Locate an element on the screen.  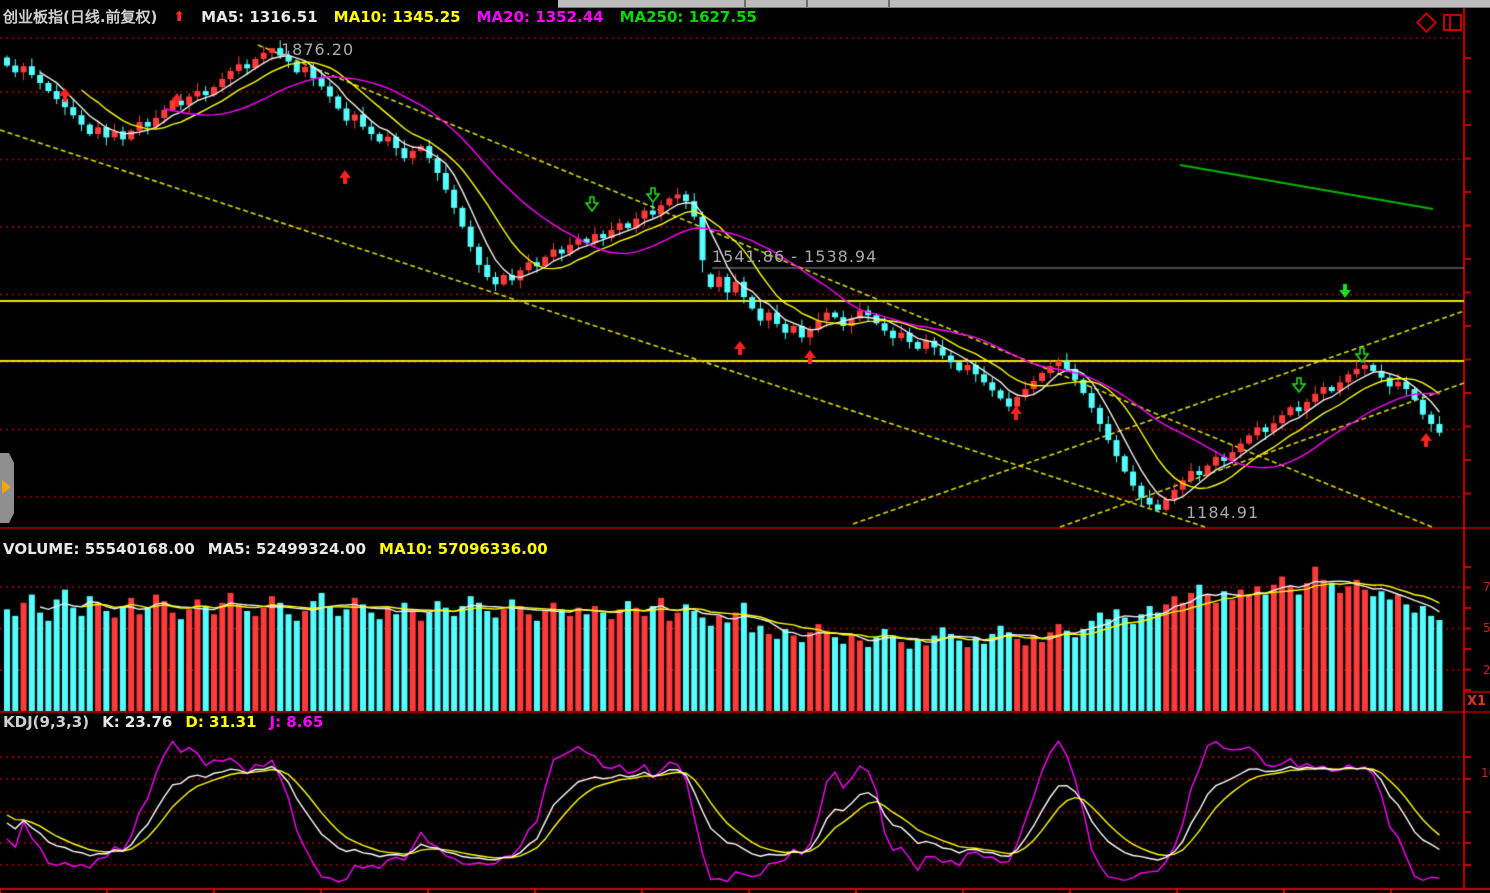
window-top-strip is located at coordinates (1024, 4).